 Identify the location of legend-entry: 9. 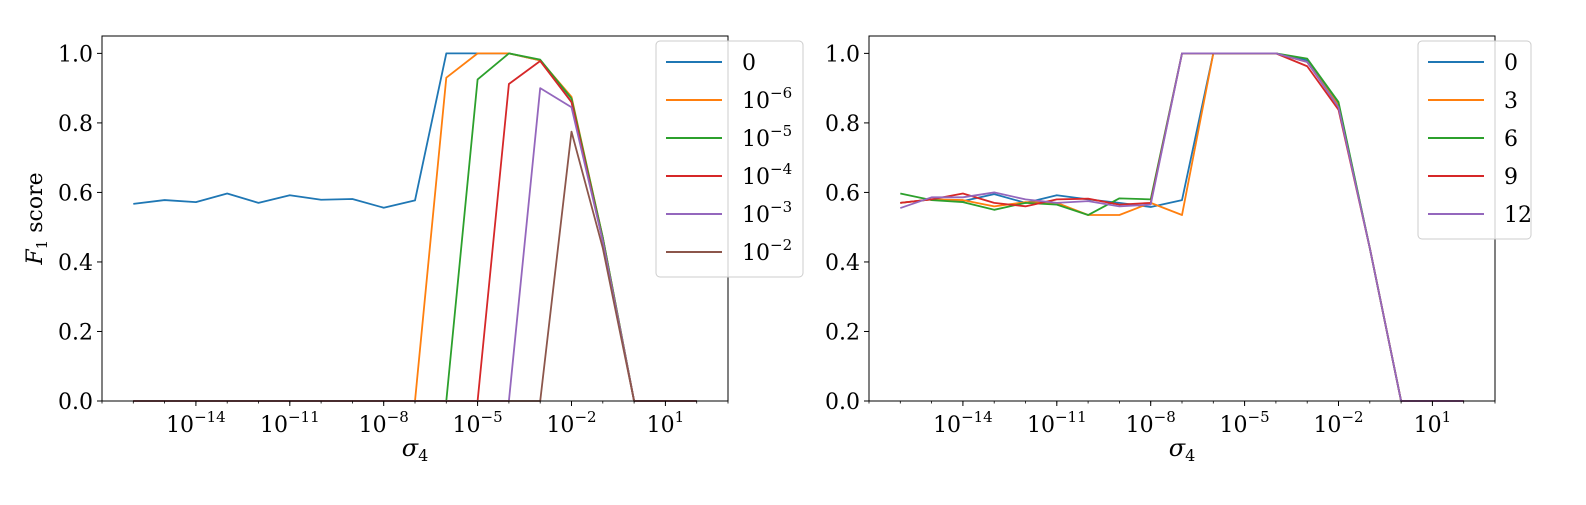
(1511, 177).